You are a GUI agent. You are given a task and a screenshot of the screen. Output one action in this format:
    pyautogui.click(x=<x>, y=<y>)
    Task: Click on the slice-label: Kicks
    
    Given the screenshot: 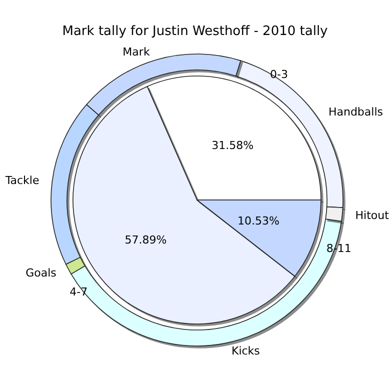 What is the action you would take?
    pyautogui.click(x=245, y=351)
    